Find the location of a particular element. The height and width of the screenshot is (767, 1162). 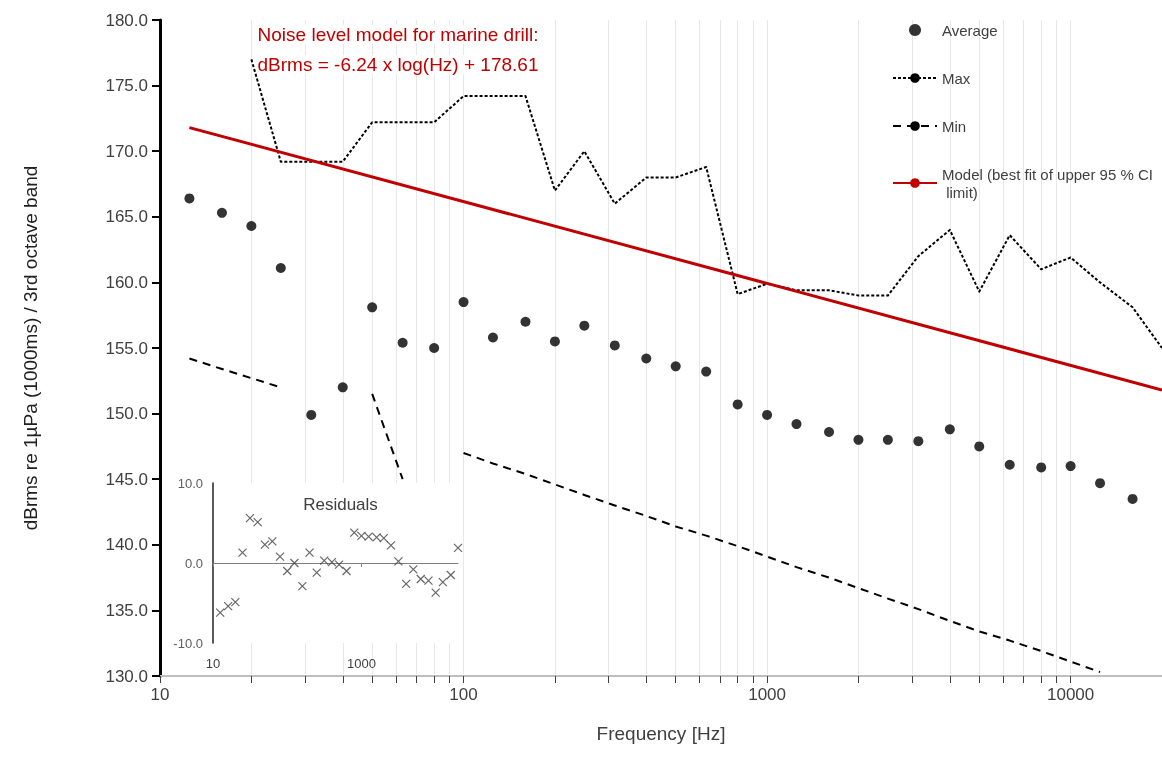

y-tick-label: 0.0 is located at coordinates (193, 563).